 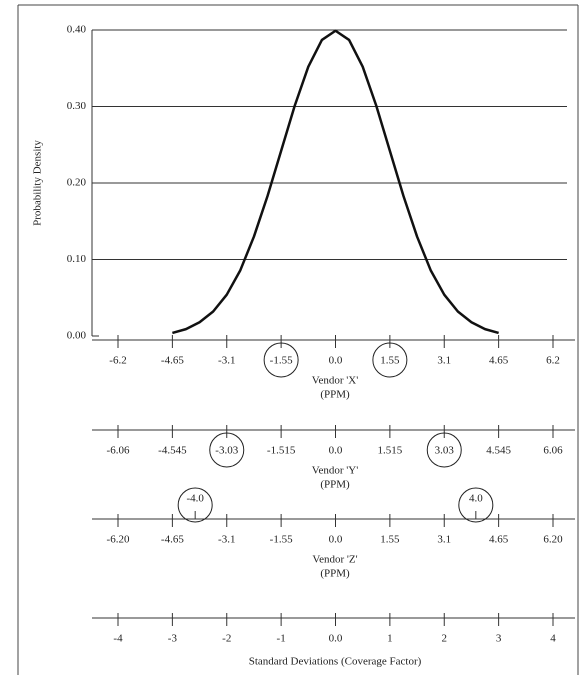 I want to click on x-tick-label: -1.515, so click(x=281, y=451).